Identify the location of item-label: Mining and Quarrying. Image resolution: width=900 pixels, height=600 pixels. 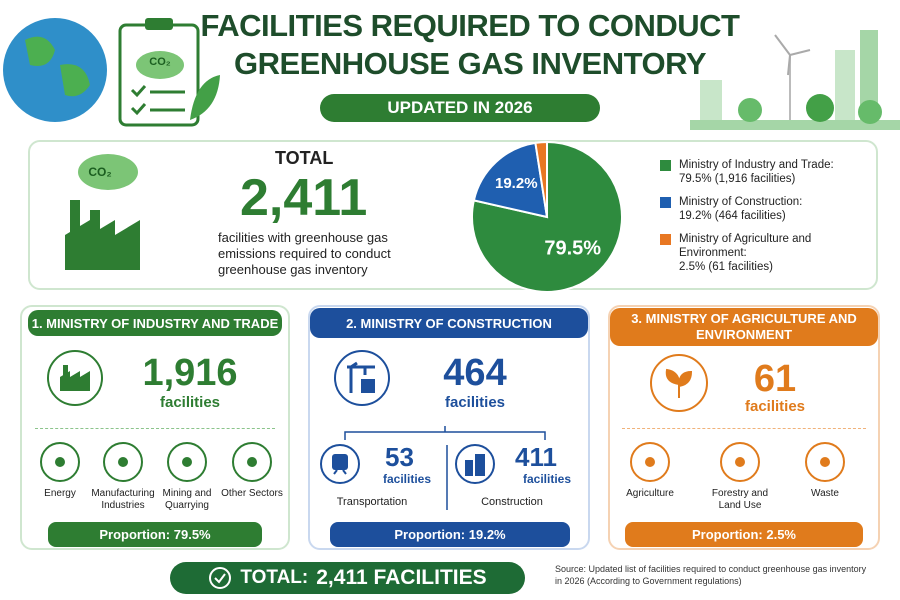
(187, 499).